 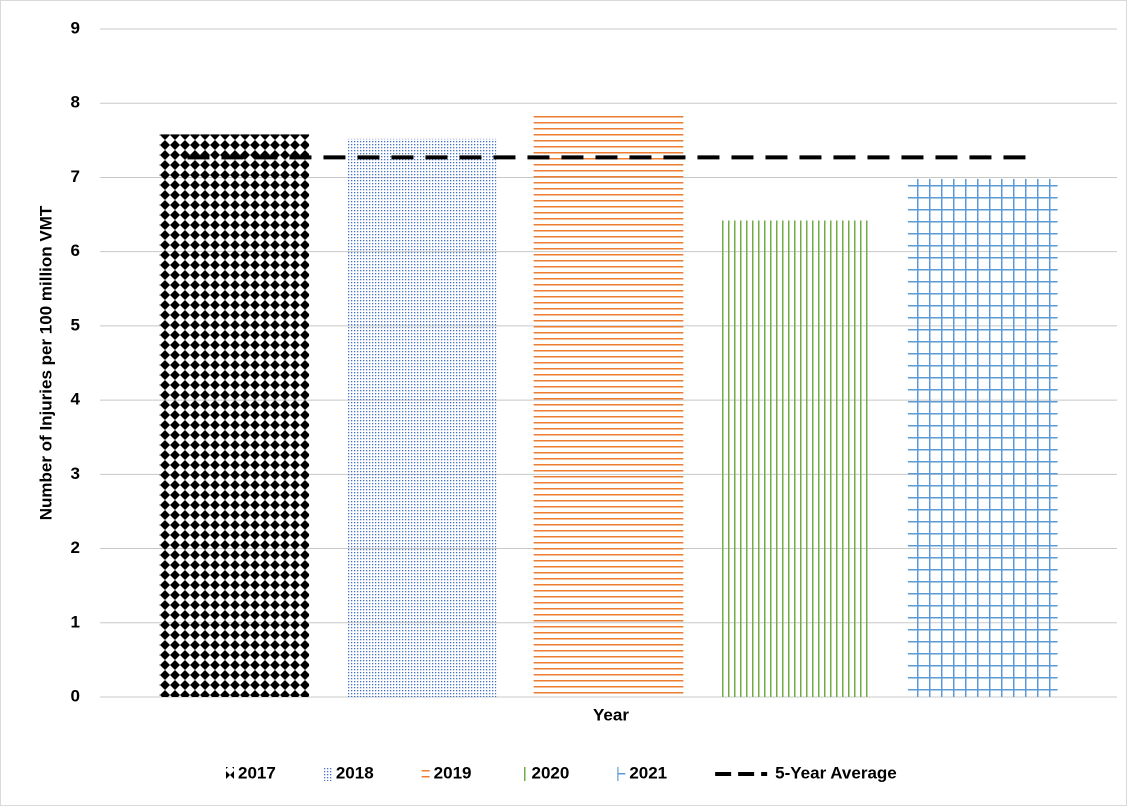 I want to click on y-tick-label: 3, so click(x=75, y=473).